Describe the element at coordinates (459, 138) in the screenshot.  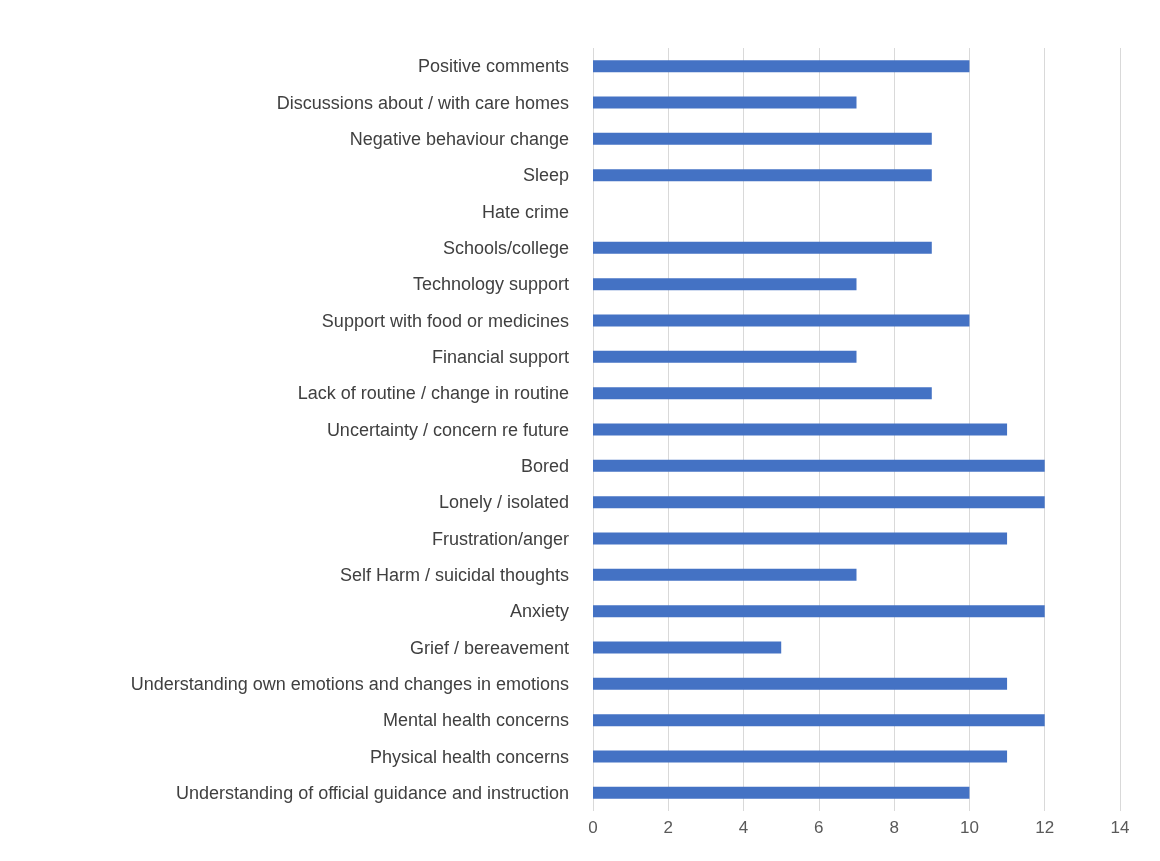
I see `y-tick-label: Negative behaviour change` at that location.